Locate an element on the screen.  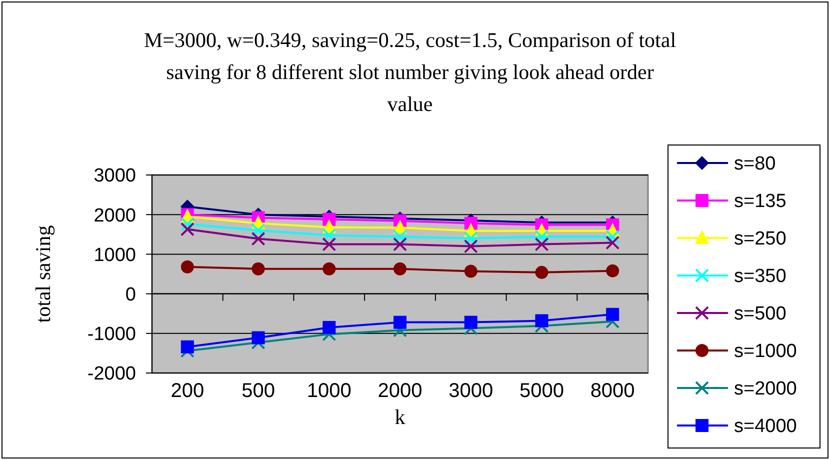
y-tick-label: -1000 is located at coordinates (111, 335).